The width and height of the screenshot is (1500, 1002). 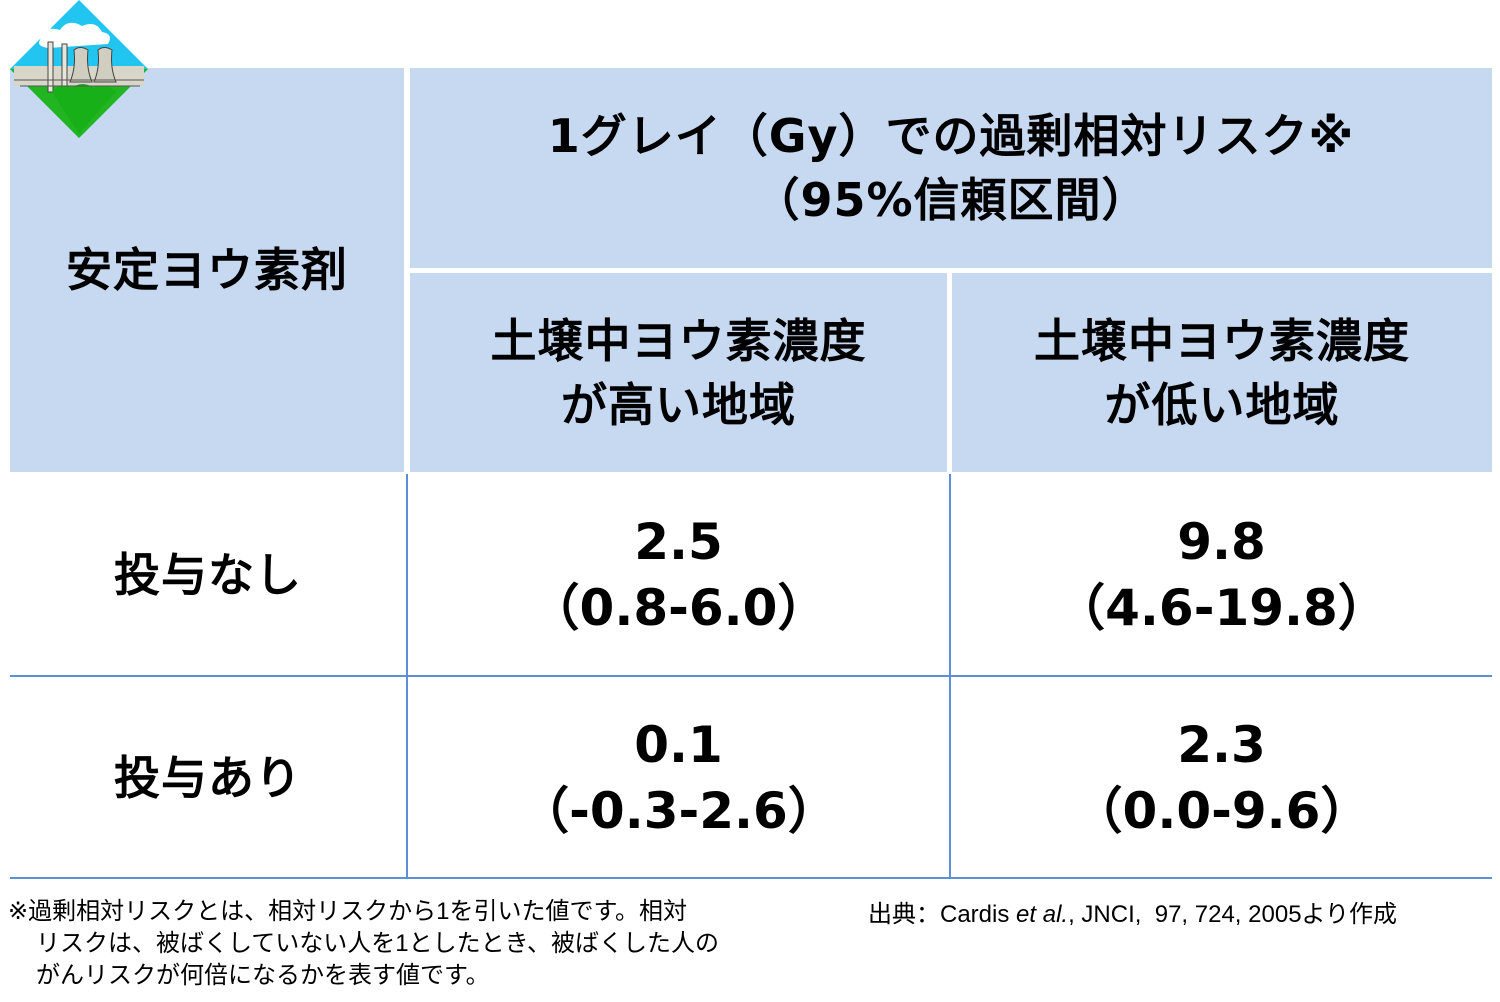 What do you see at coordinates (377, 943) in the screenshot?
I see `footnote-line2: リスクは、被ばくしていない人を1としたとき、被ばくした人の` at bounding box center [377, 943].